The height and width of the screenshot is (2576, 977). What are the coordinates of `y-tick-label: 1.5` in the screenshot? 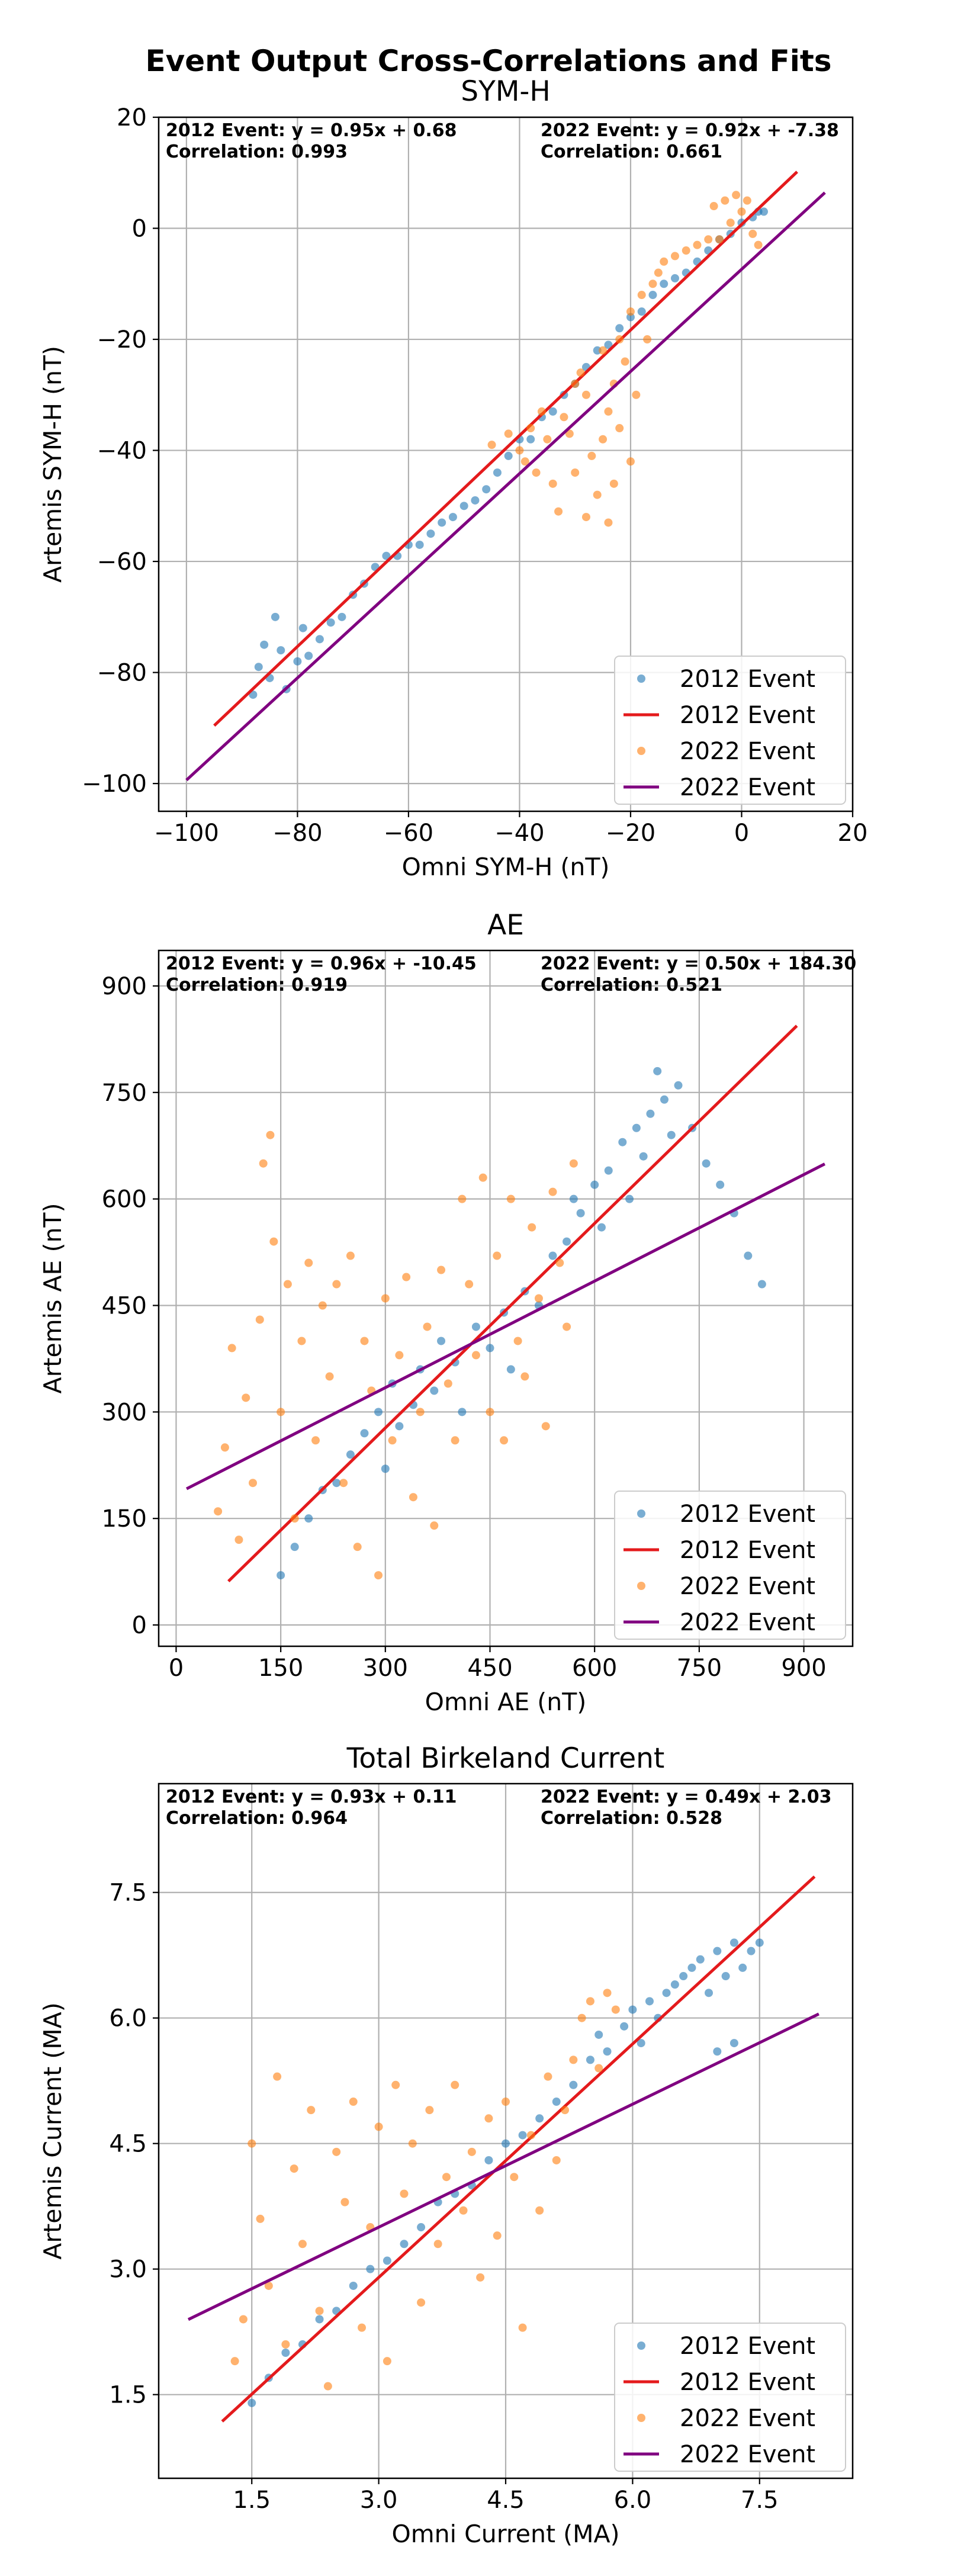 It's located at (128, 2395).